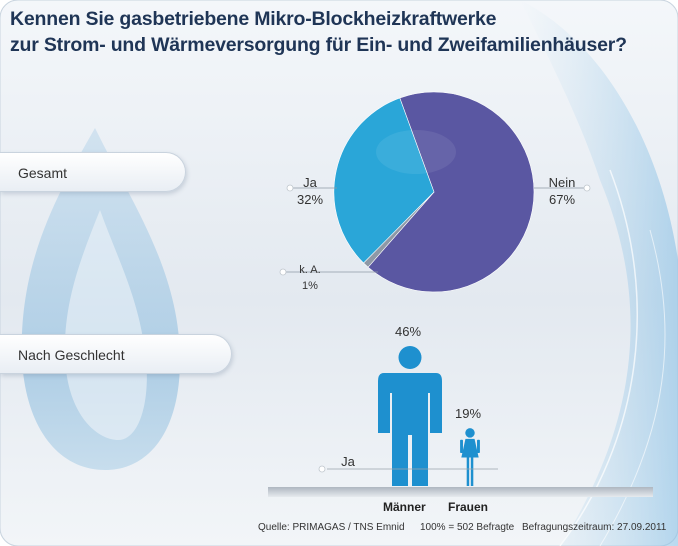 This screenshot has height=546, width=678. I want to click on pie-label-nein: Nein 67%, so click(562, 191).